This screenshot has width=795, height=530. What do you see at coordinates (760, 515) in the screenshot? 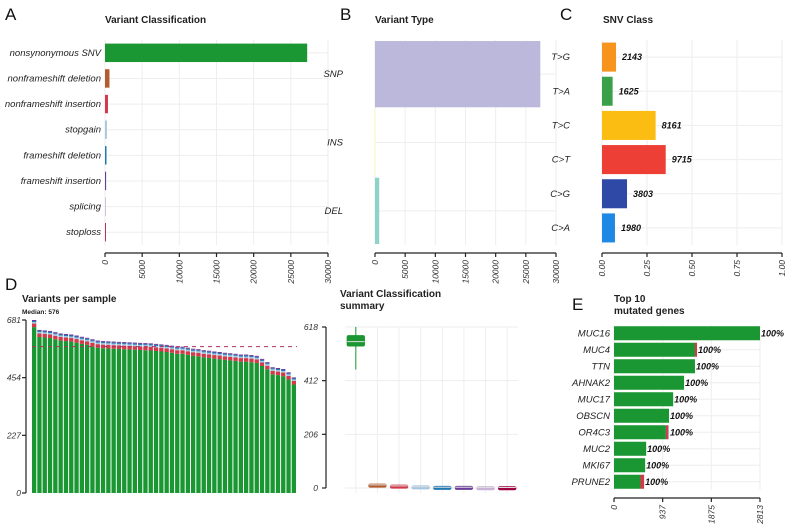
I see `x-tick-label: 2813` at bounding box center [760, 515].